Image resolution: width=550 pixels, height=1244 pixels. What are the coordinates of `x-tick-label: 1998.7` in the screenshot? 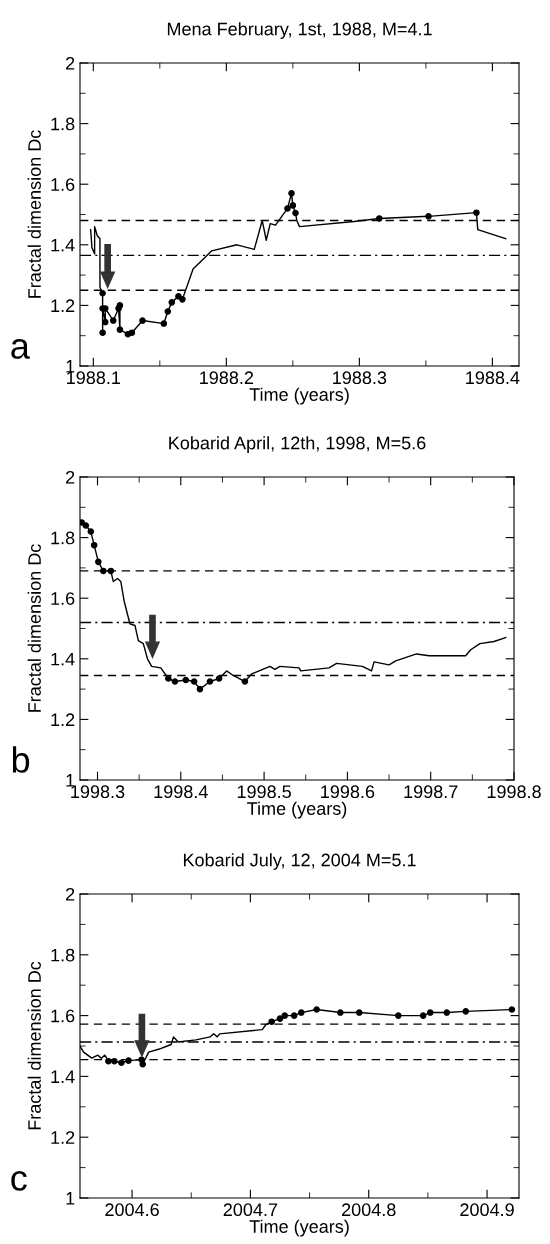 It's located at (431, 792).